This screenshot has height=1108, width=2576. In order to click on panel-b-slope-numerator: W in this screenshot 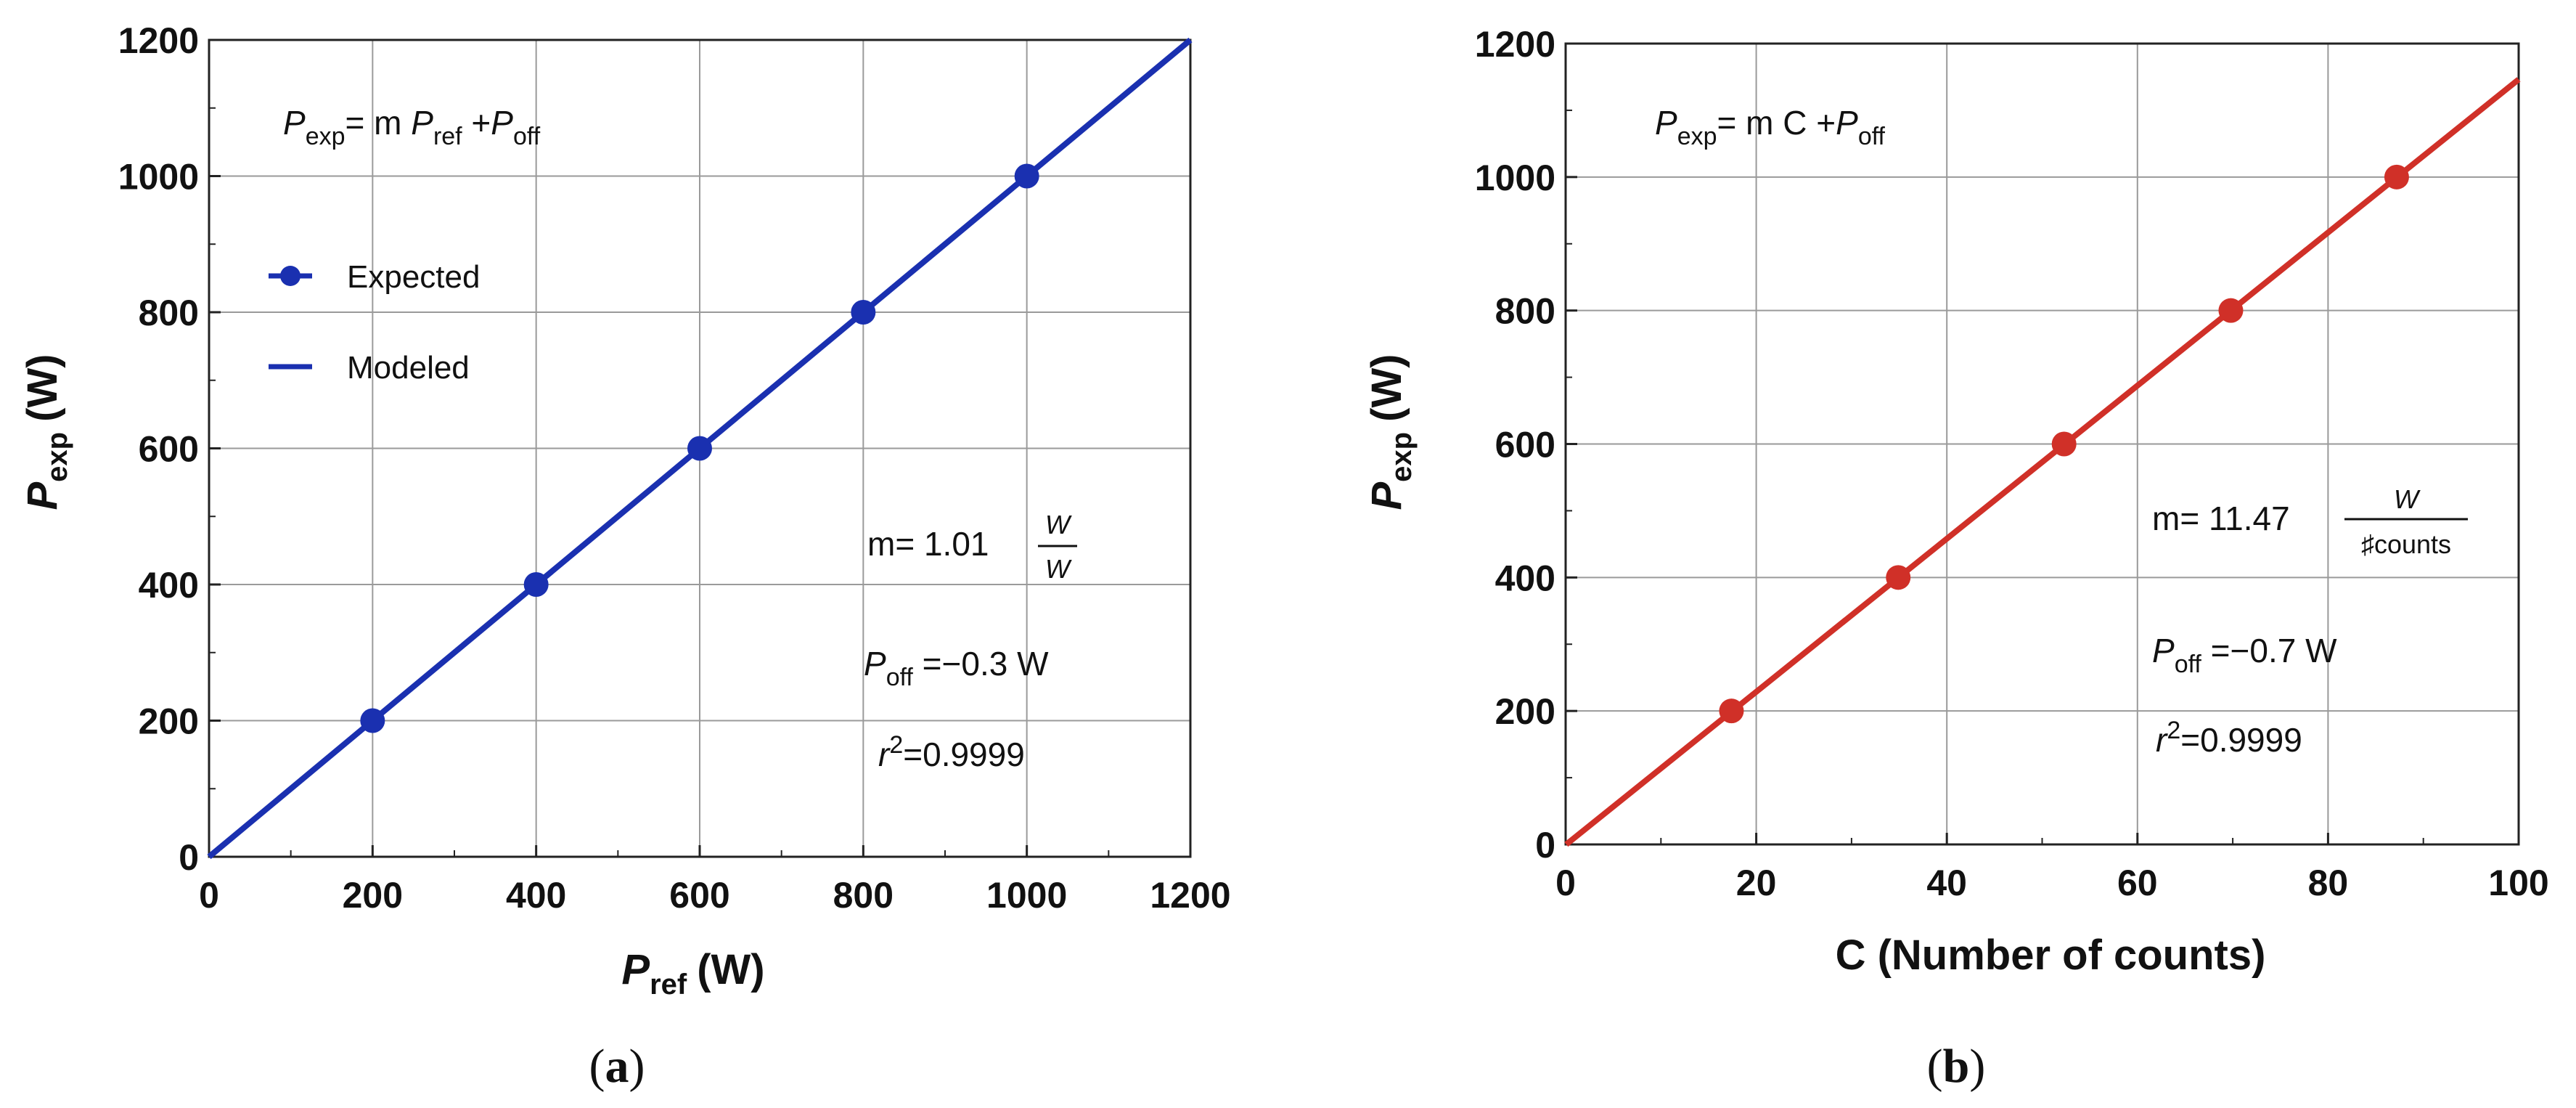, I will do `click(2407, 499)`.